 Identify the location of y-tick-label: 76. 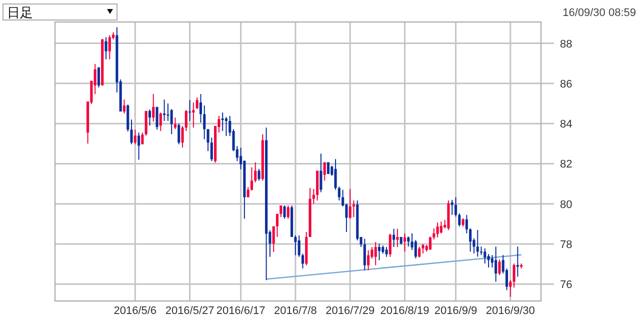
(566, 285).